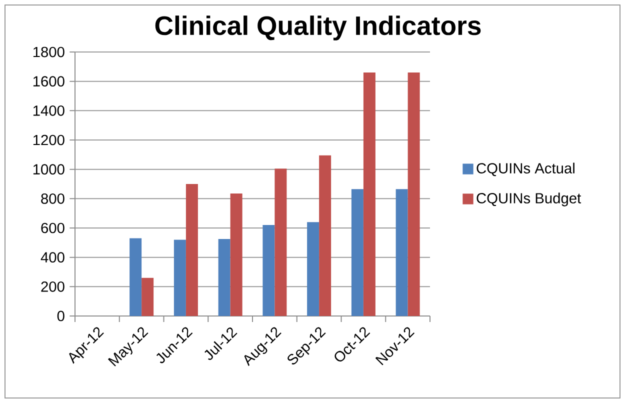 Image resolution: width=624 pixels, height=406 pixels. What do you see at coordinates (52, 228) in the screenshot?
I see `y-tick-label: 600` at bounding box center [52, 228].